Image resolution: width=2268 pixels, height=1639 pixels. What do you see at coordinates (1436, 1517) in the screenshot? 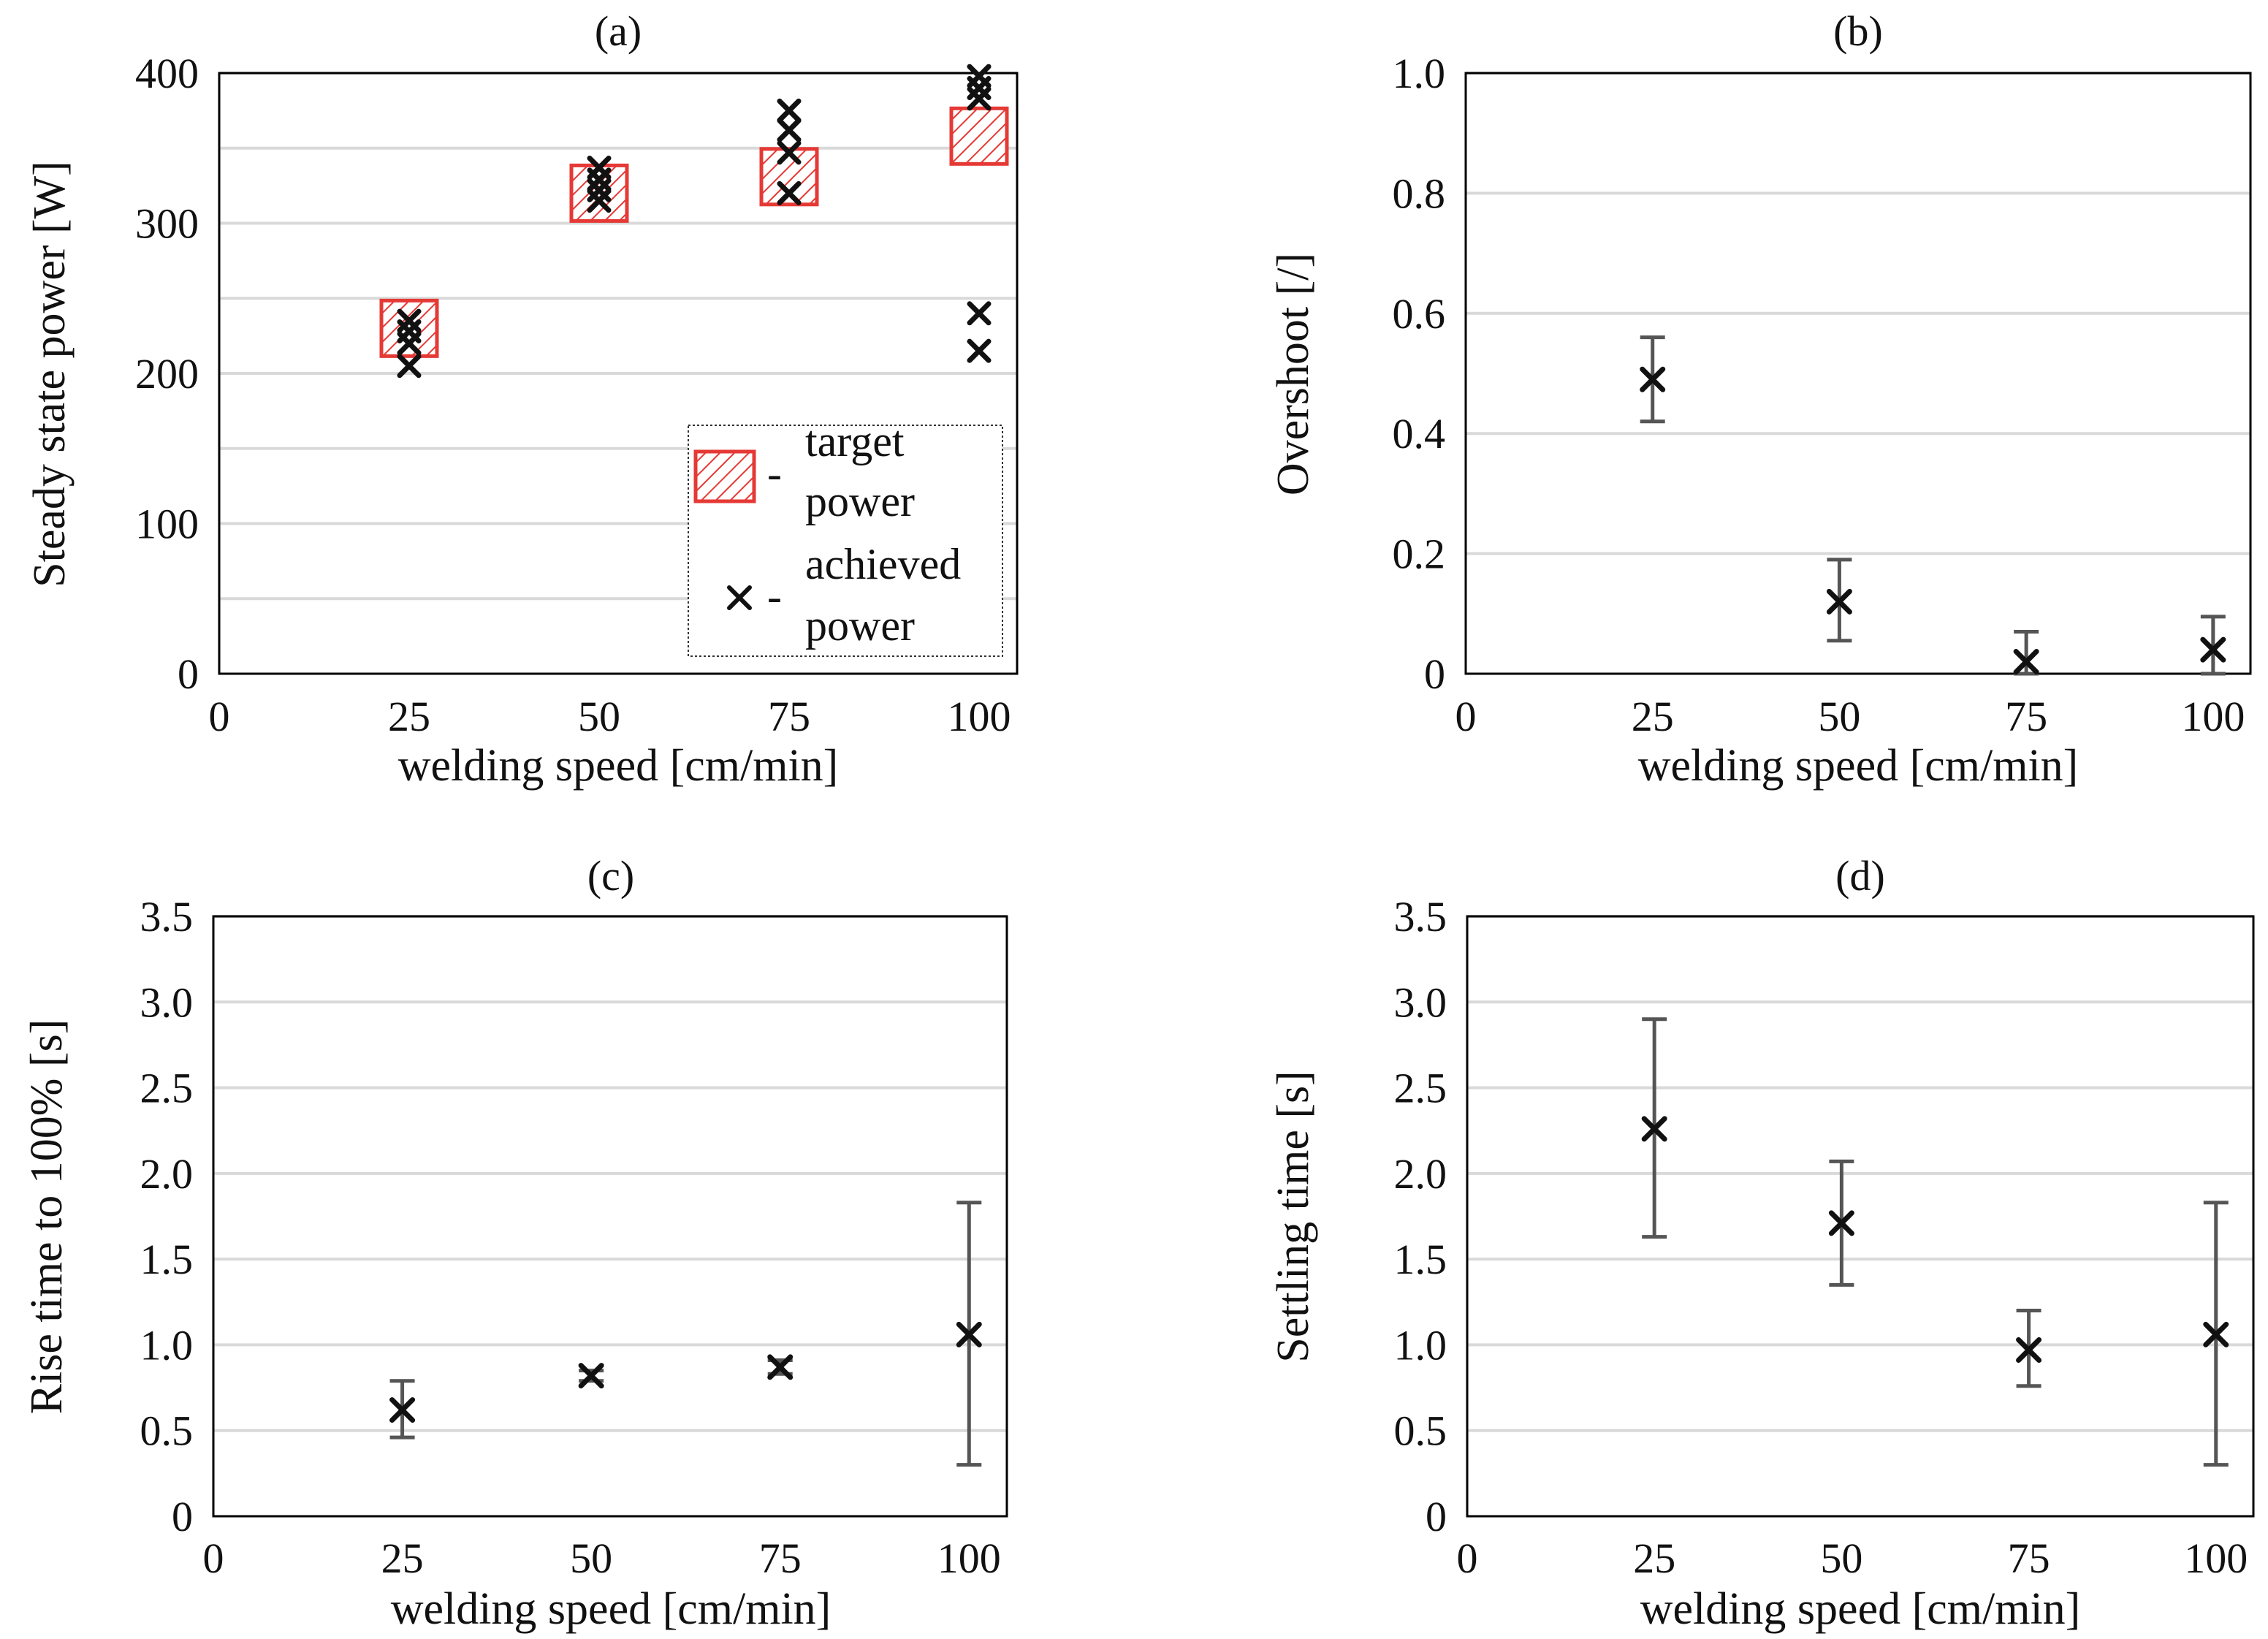
I see `panel-d-y-tick-label: 0` at bounding box center [1436, 1517].